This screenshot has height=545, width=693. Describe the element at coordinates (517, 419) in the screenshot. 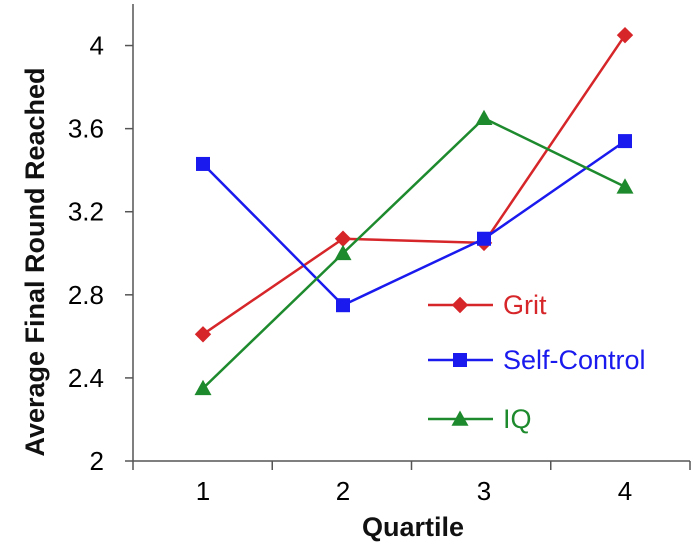

I see `legend-label: IQ` at that location.